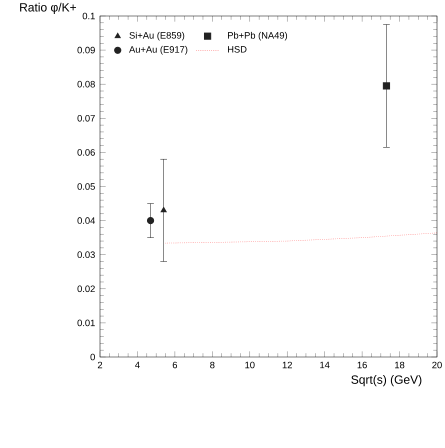 The image size is (445, 448). Describe the element at coordinates (92, 357) in the screenshot. I see `y-tick-label: 0` at that location.